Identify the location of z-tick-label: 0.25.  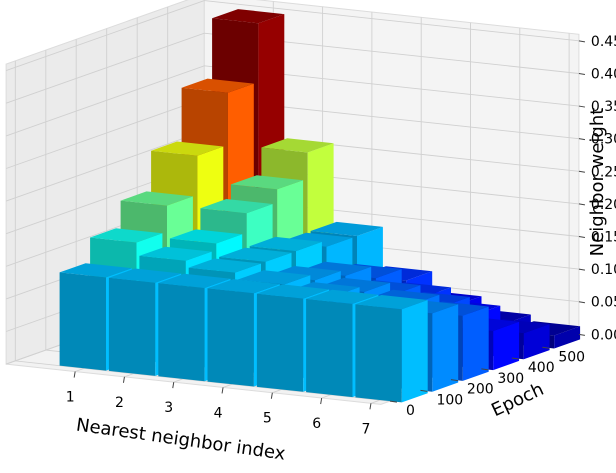
(603, 172).